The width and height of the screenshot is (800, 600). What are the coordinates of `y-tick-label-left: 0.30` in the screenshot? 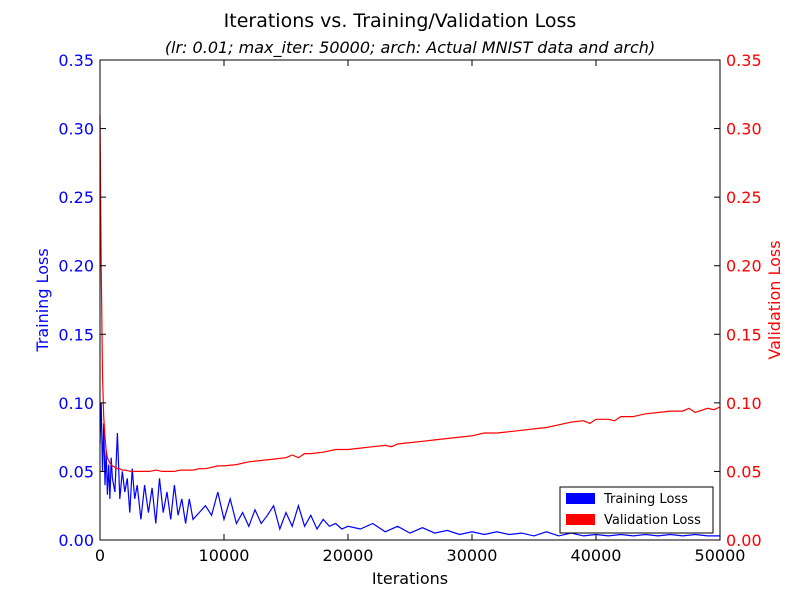 It's located at (76, 129).